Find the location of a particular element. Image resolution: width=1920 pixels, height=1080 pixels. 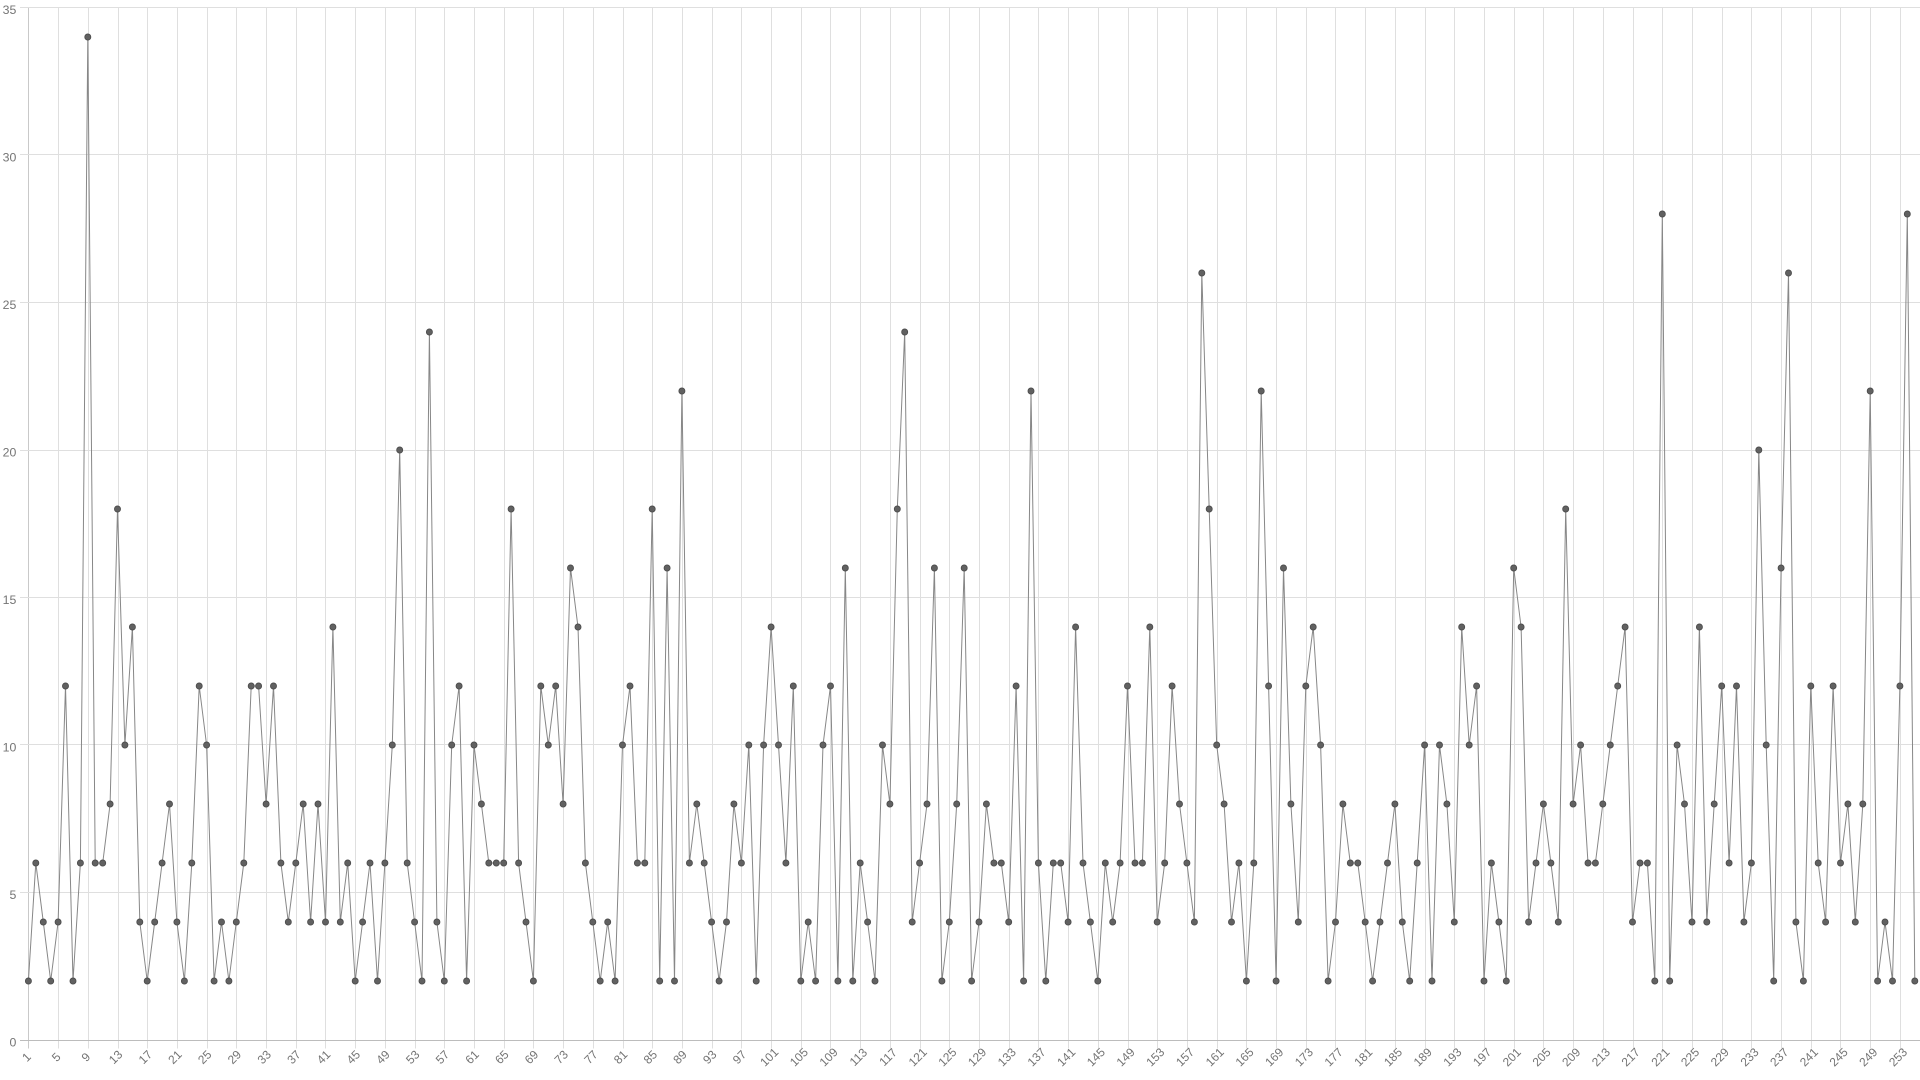

svg-text: 0 is located at coordinates (12, 1043).